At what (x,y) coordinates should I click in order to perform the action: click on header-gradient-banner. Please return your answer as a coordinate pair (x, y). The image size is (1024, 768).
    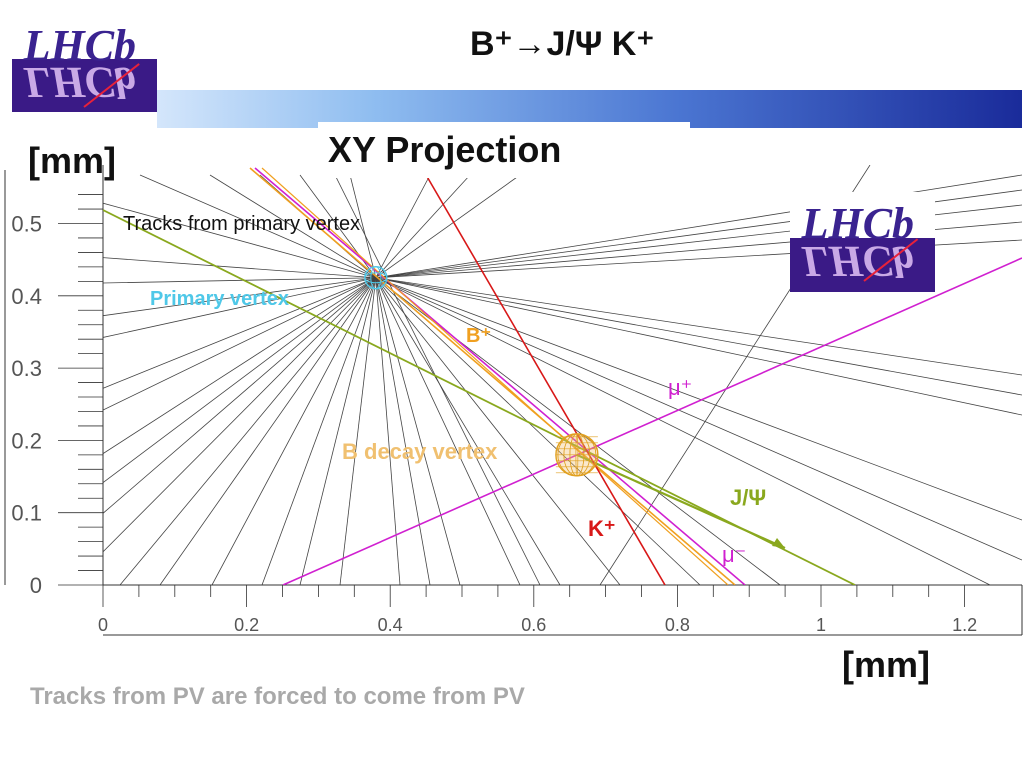
    Looking at the image, I should click on (589, 109).